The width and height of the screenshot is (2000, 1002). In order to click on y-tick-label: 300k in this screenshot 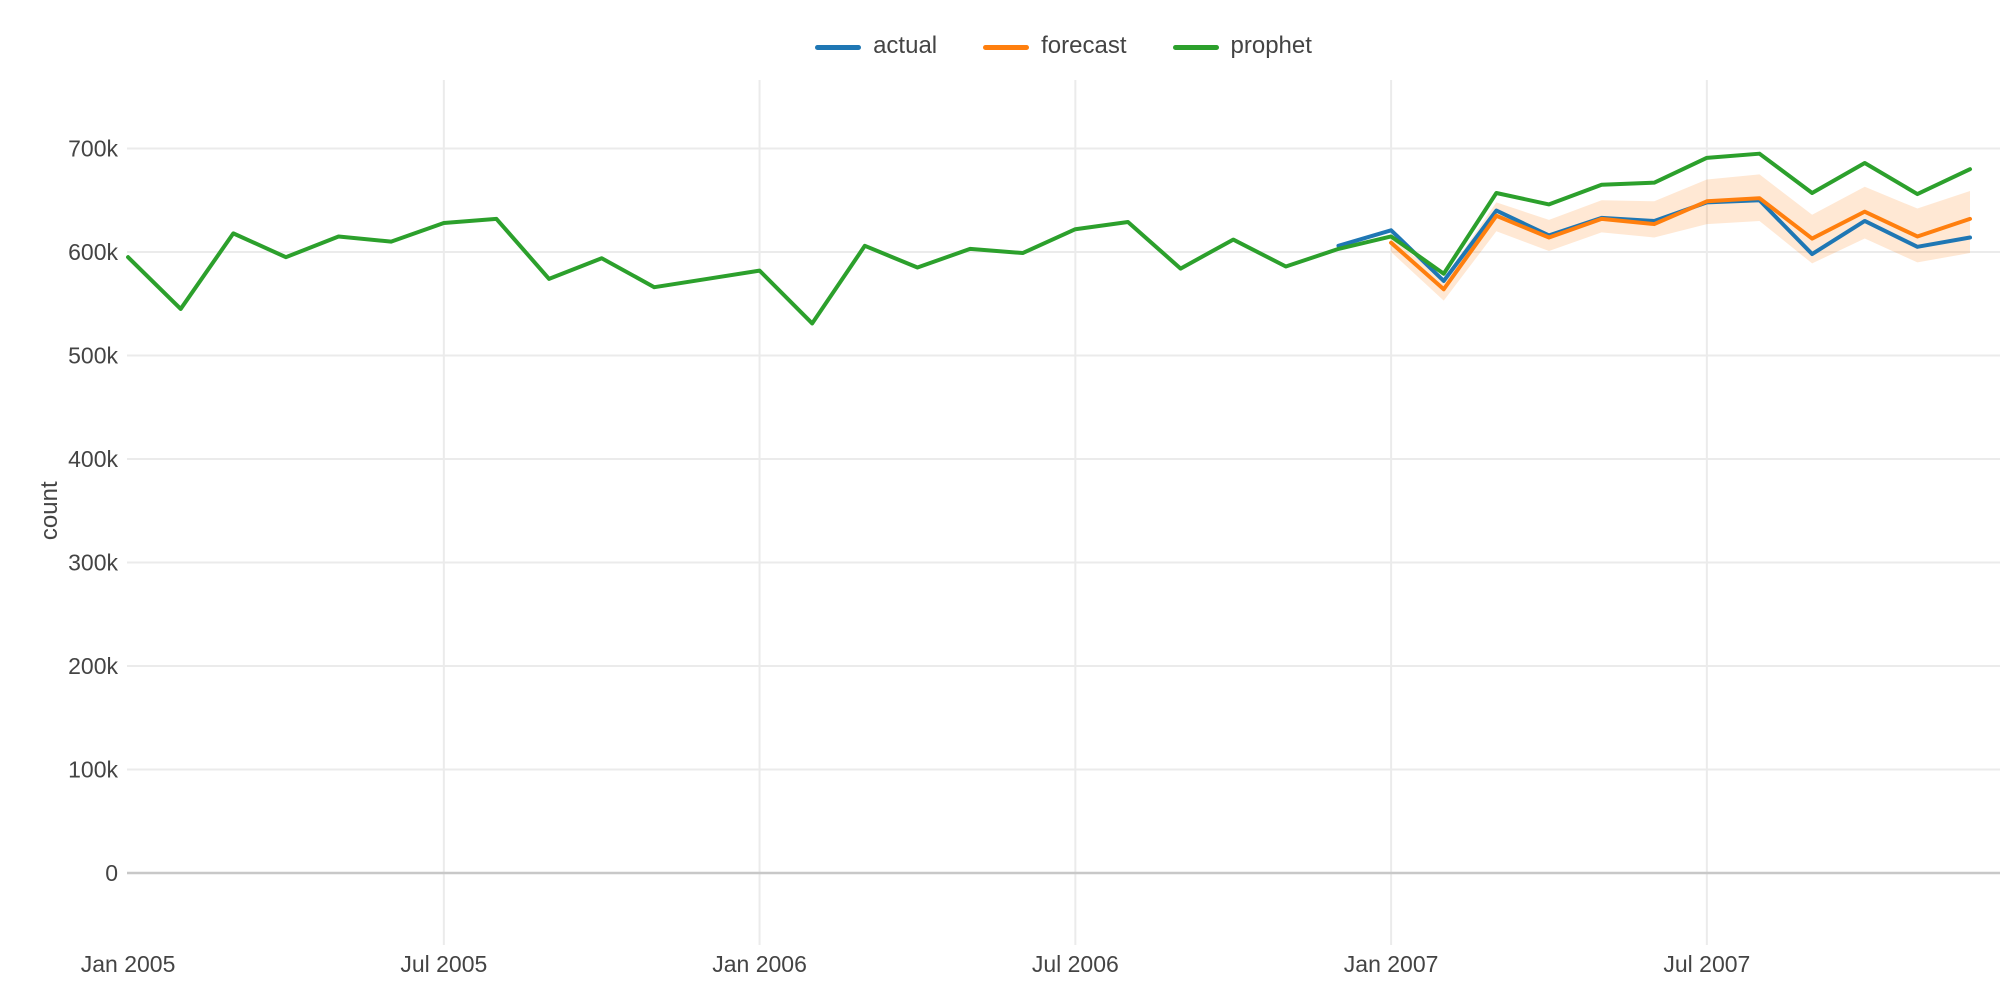, I will do `click(93, 562)`.